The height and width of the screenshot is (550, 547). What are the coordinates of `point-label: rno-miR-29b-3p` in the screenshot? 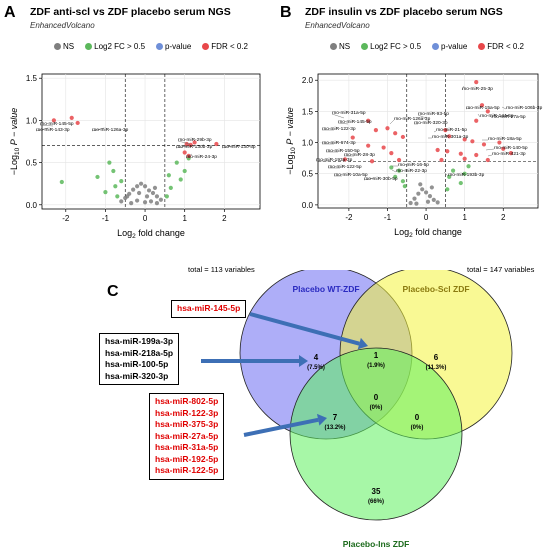 It's located at (195, 140).